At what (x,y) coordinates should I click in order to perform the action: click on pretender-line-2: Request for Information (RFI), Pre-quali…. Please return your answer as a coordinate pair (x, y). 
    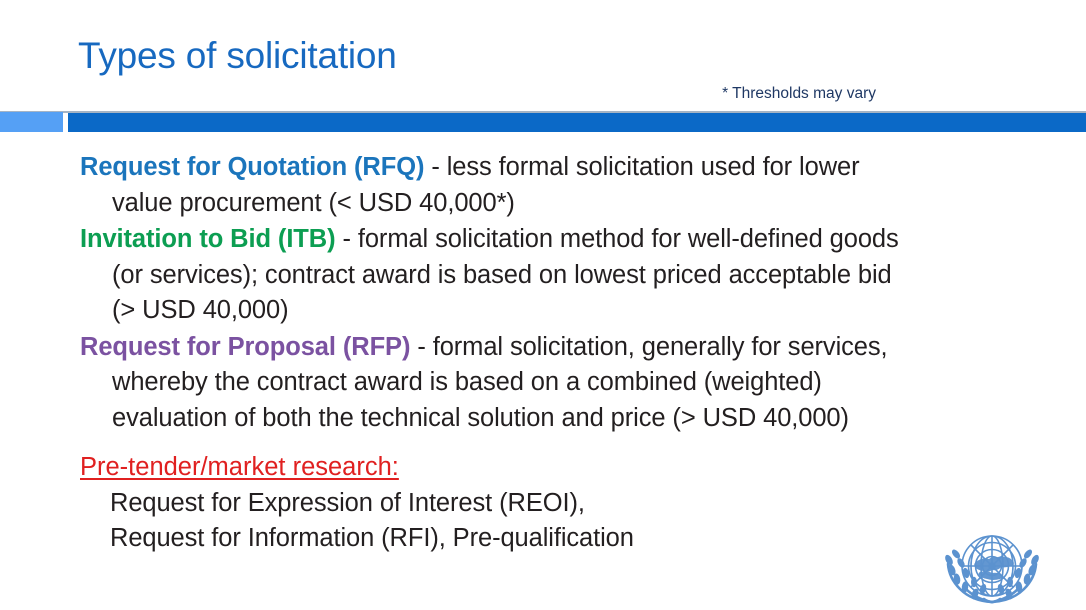
    Looking at the image, I should click on (372, 538).